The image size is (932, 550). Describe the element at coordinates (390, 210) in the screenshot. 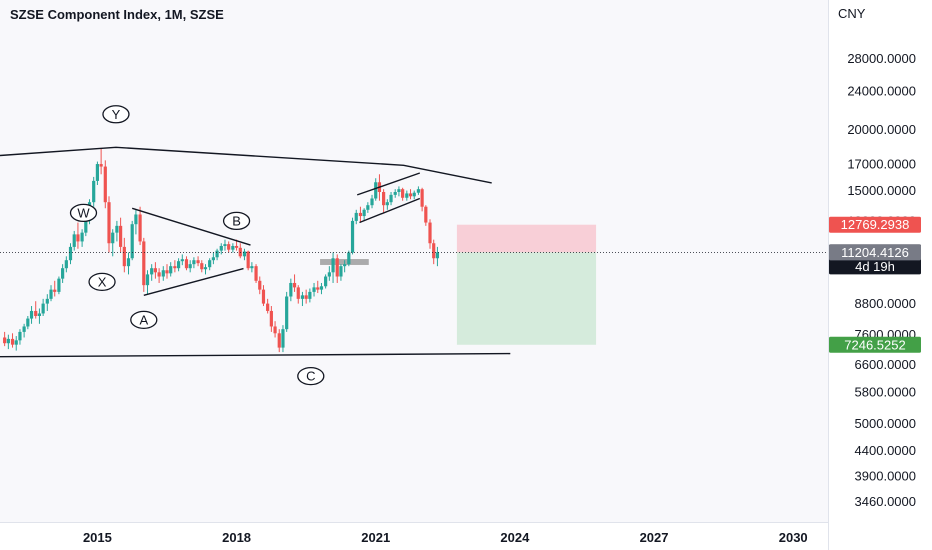

I see `trendline-flag-lower` at that location.